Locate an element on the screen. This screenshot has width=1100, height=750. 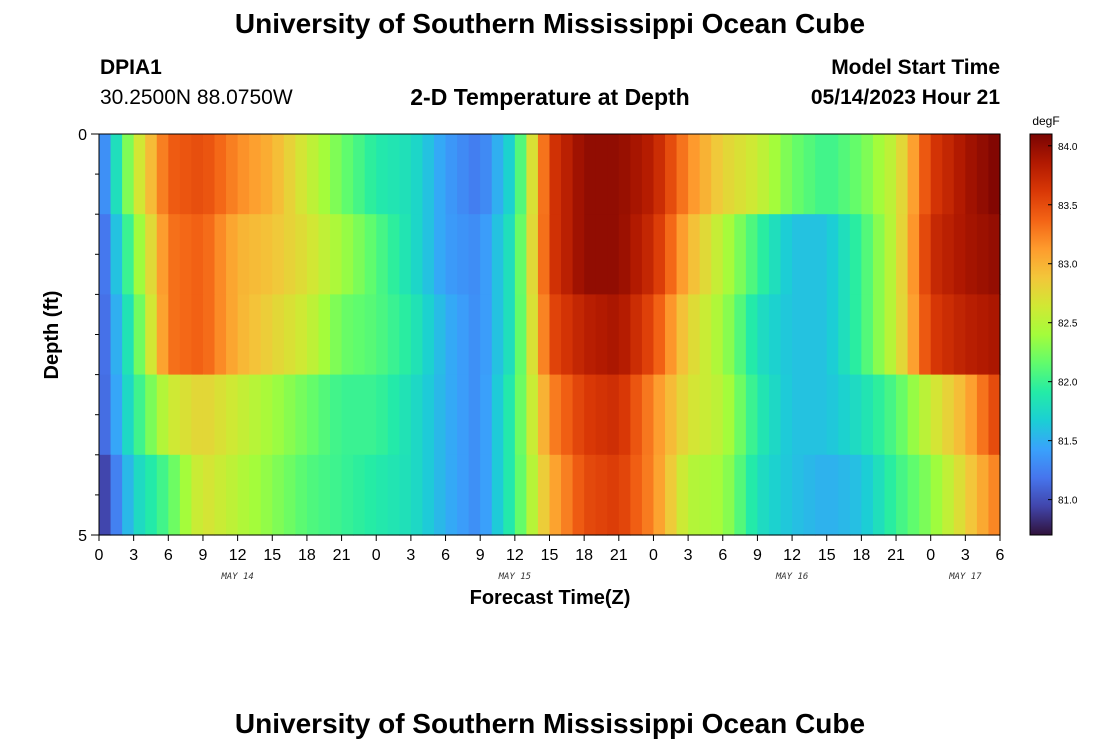
station-coordinates: 30.2500N 88.0750W is located at coordinates (196, 97).